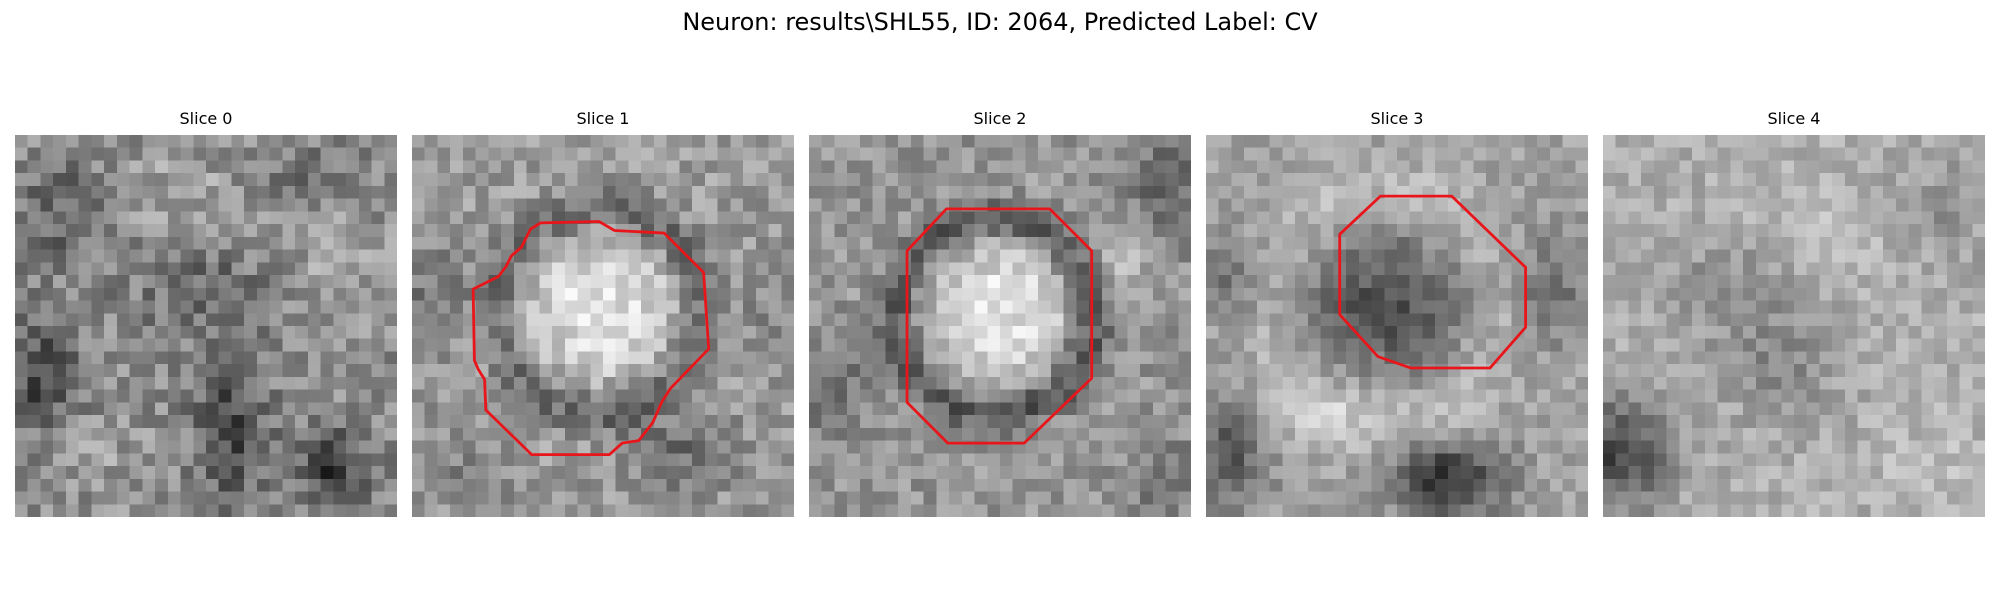  I want to click on slice-panel-2: Slice 2, so click(1000, 312).